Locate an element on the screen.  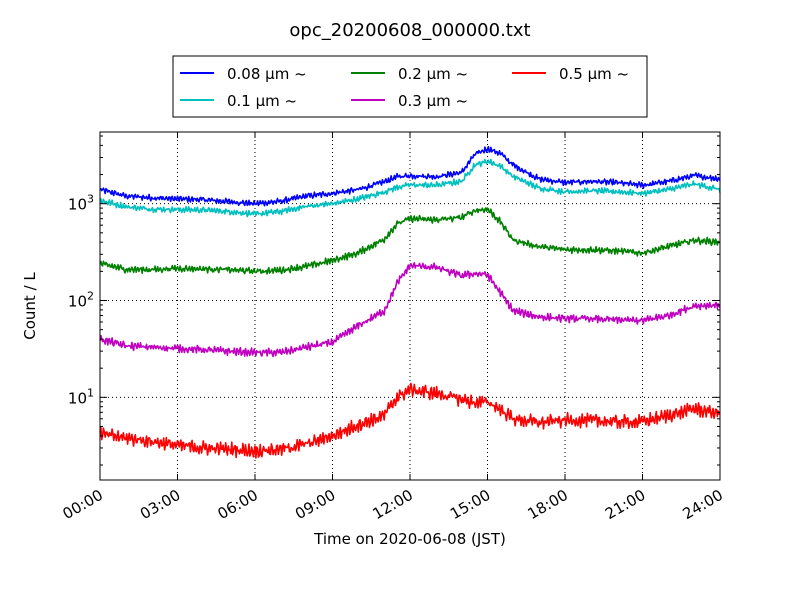
x-tick-label: 06:00 is located at coordinates (238, 504).